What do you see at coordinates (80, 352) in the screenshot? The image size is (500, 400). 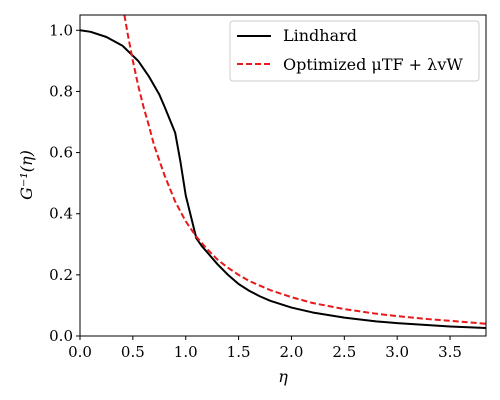 I see `x-tick-label-0: 0.0` at bounding box center [80, 352].